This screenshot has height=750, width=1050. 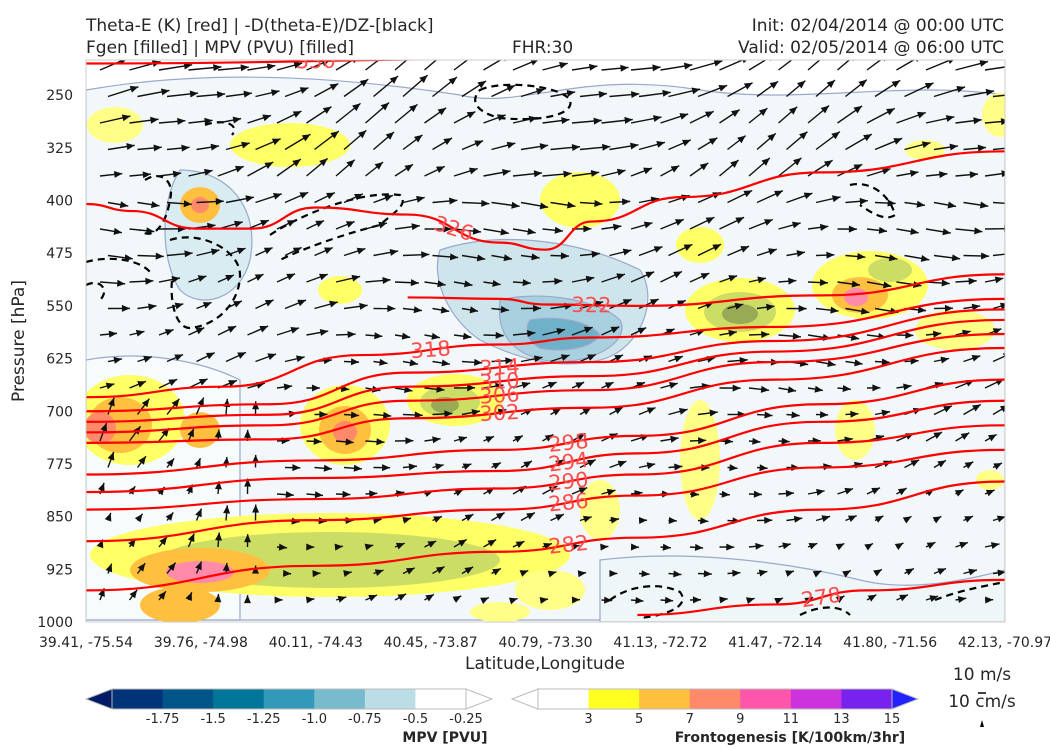 What do you see at coordinates (1004, 643) in the screenshot?
I see `x-tick-label: 42.13, -70.97` at bounding box center [1004, 643].